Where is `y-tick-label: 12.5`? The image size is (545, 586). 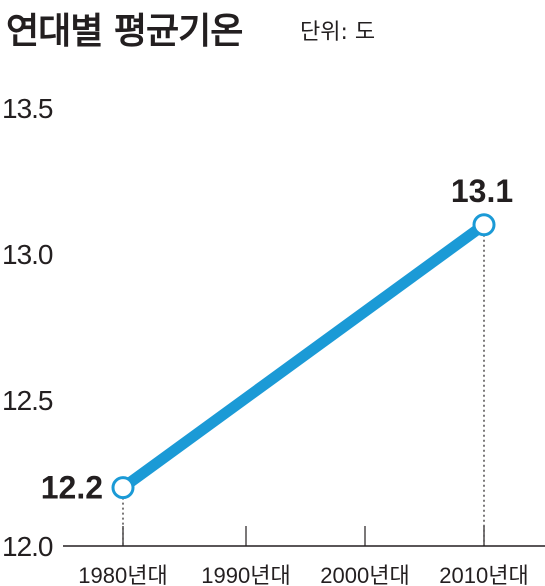 y-tick-label: 12.5 is located at coordinates (27, 400).